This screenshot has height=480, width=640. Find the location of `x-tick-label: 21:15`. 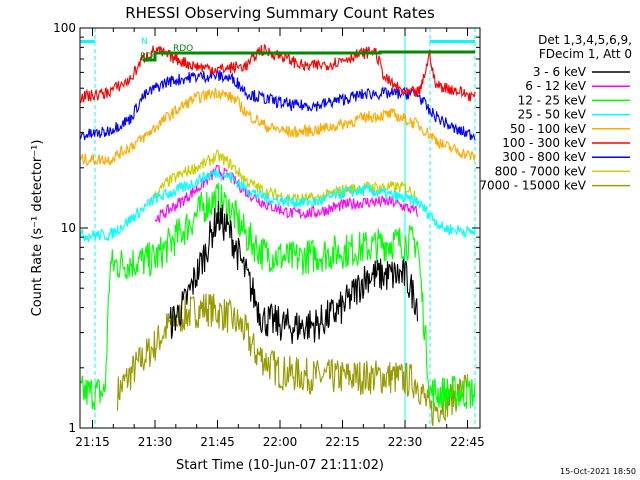

x-tick-label: 21:15 is located at coordinates (92, 442).